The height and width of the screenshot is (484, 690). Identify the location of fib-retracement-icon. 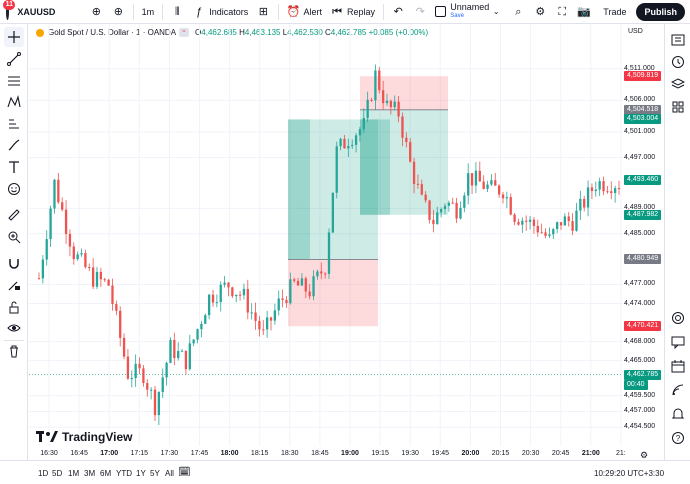
(14, 81).